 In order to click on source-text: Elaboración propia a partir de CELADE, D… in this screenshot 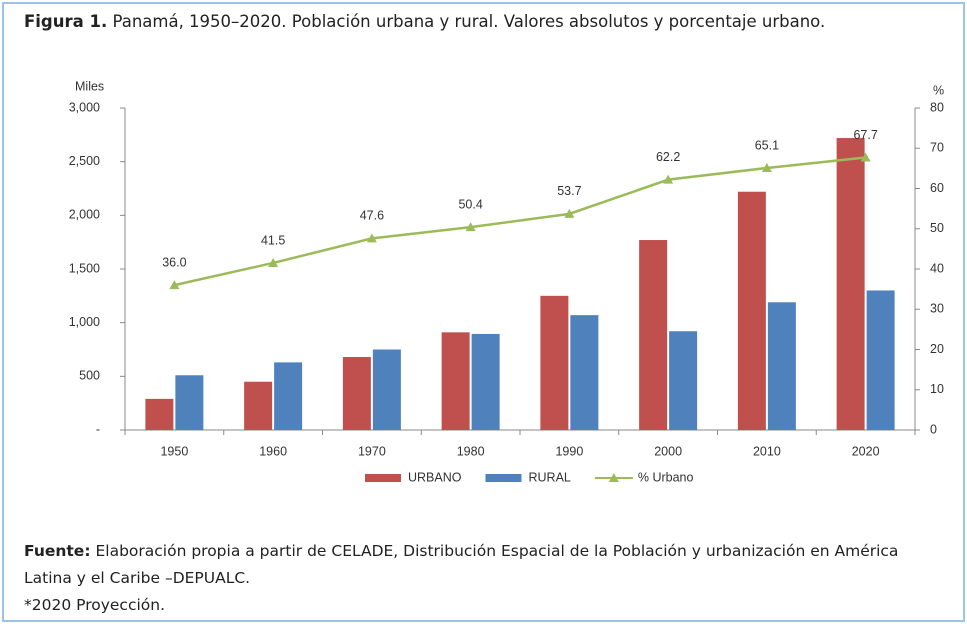, I will do `click(461, 564)`.